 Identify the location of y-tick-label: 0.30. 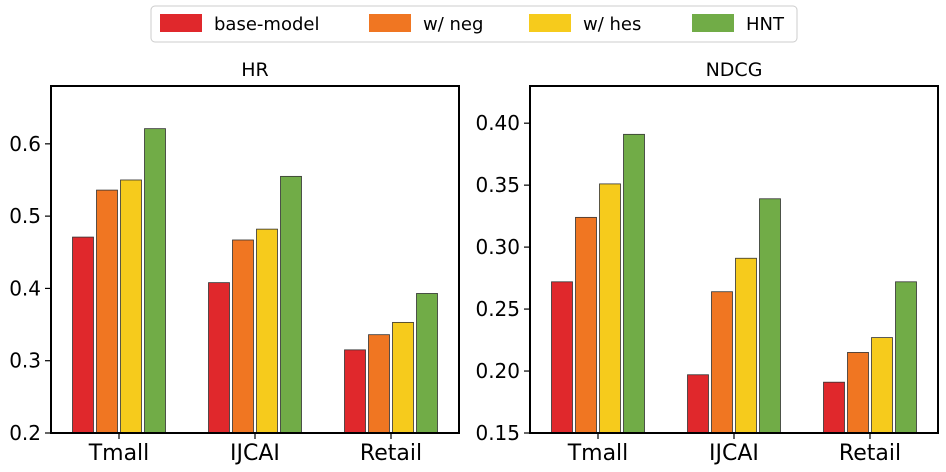
(497, 247).